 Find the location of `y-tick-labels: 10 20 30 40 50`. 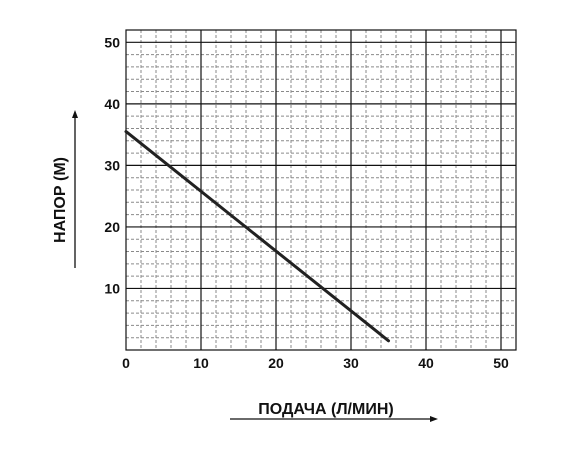

y-tick-labels: 10 20 30 40 50 is located at coordinates (112, 165).